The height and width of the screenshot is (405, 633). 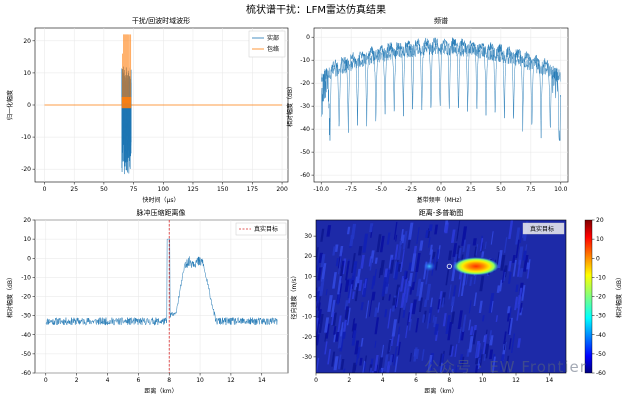 I want to click on spectrum-xtick-label: 5.0, so click(x=501, y=189).